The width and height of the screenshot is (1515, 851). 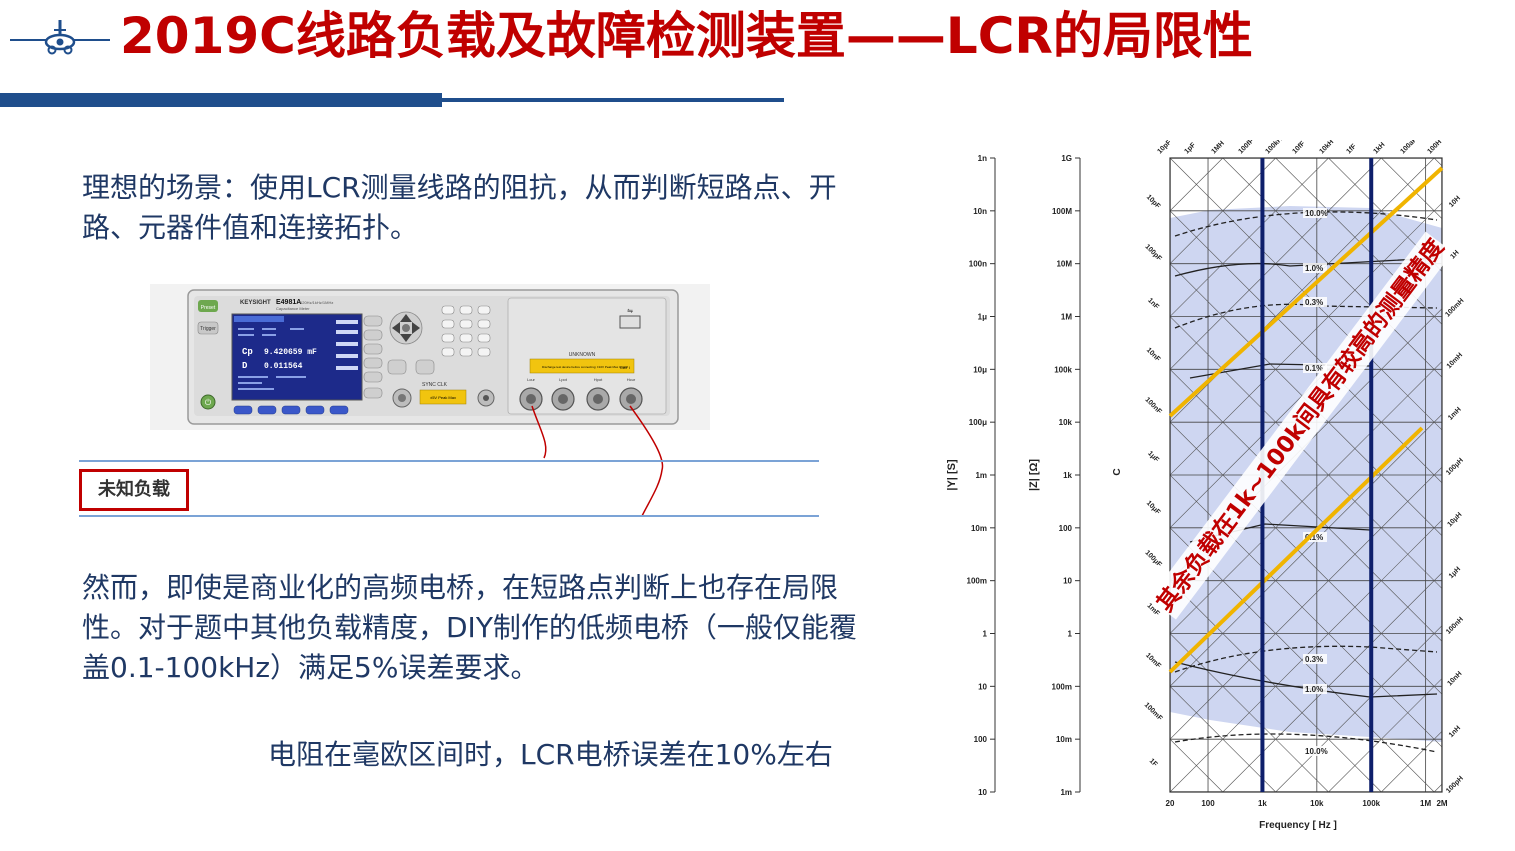 What do you see at coordinates (1306, 224) in the screenshot?
I see `contour-10pct-top` at bounding box center [1306, 224].